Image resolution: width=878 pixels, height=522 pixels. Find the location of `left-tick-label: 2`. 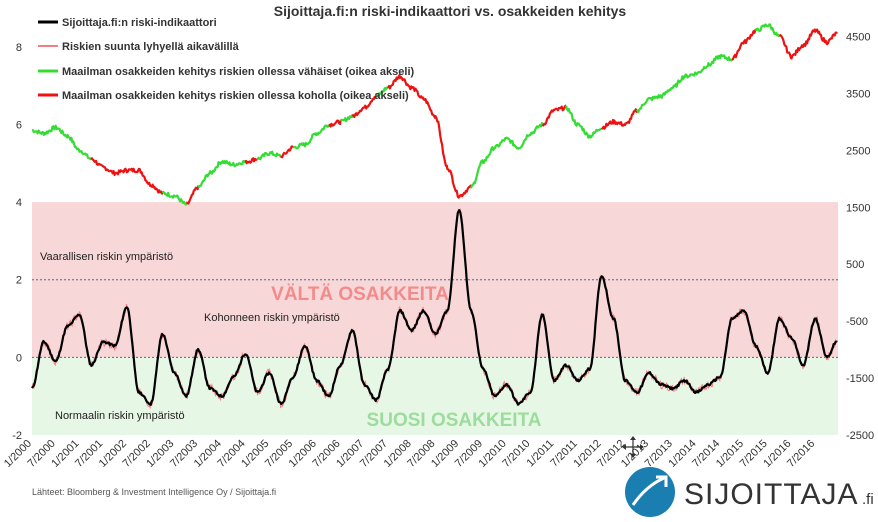

left-tick-label: 2 is located at coordinates (19, 281).